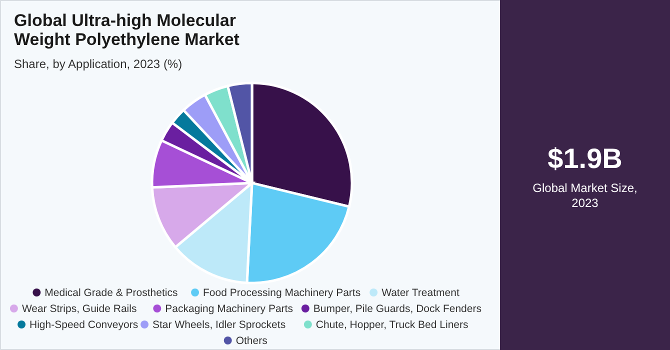 Image resolution: width=670 pixels, height=350 pixels. Describe the element at coordinates (585, 195) in the screenshot. I see `text: Global Market Size, 2023` at that location.